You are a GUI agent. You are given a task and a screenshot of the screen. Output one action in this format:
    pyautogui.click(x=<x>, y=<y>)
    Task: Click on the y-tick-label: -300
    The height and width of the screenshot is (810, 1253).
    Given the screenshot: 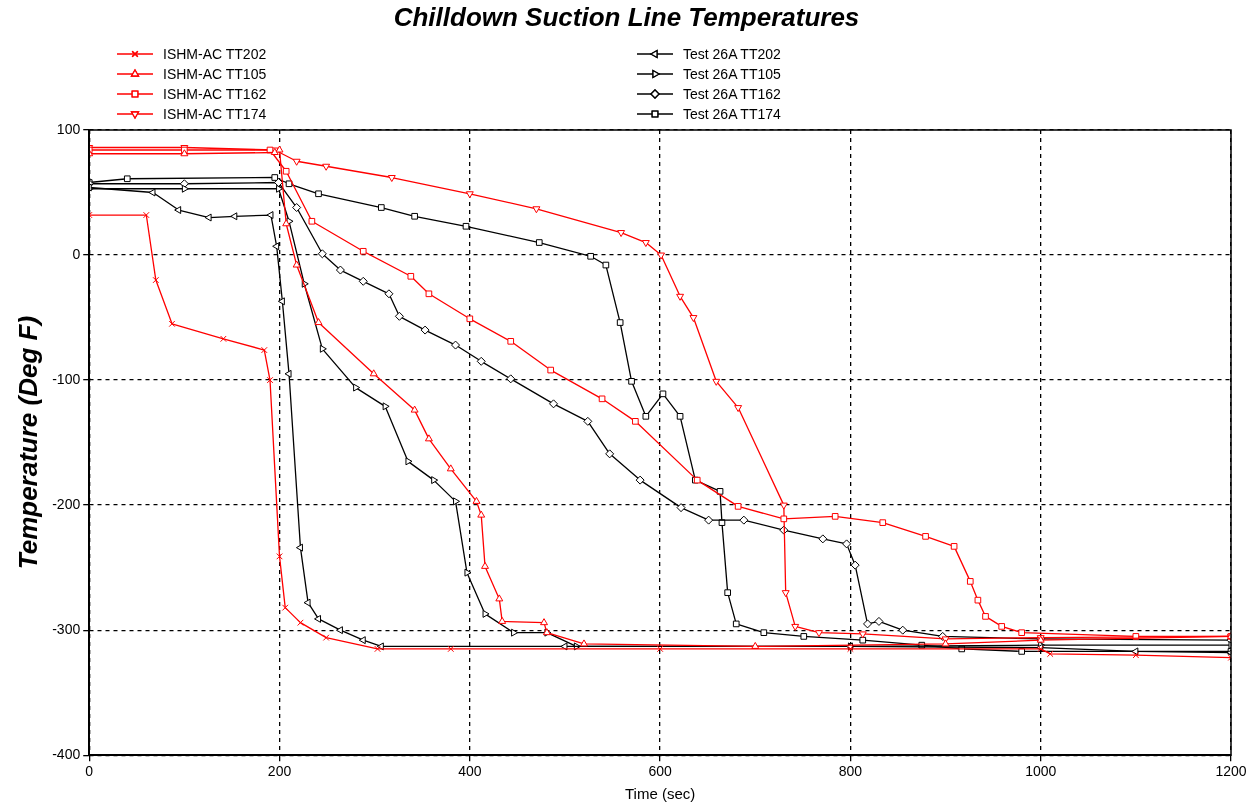 What is the action you would take?
    pyautogui.click(x=66, y=629)
    